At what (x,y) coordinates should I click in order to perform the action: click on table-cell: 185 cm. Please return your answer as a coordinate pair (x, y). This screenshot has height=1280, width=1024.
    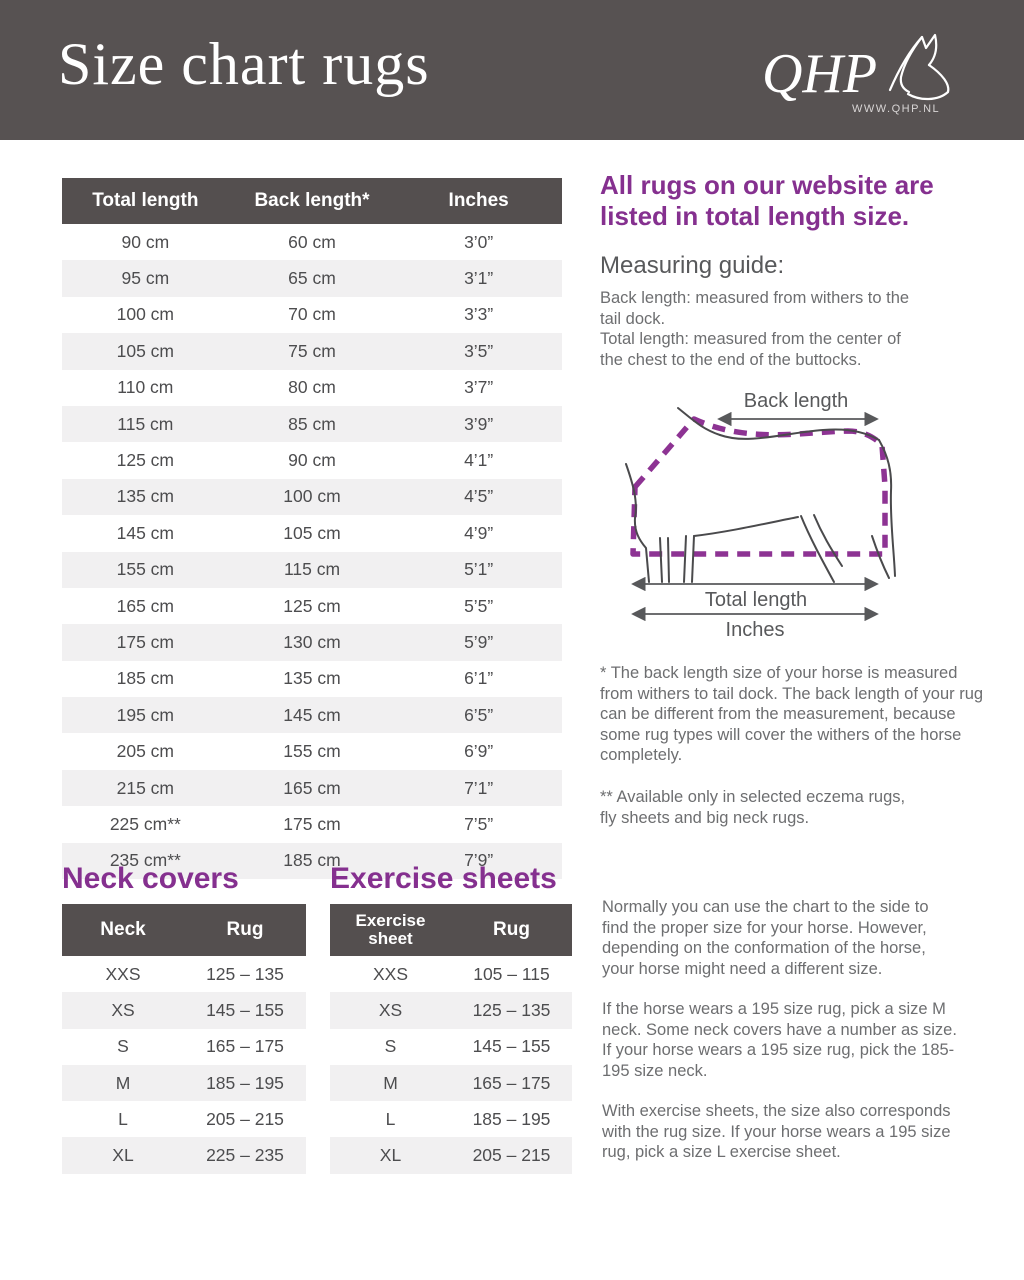
    Looking at the image, I should click on (145, 678).